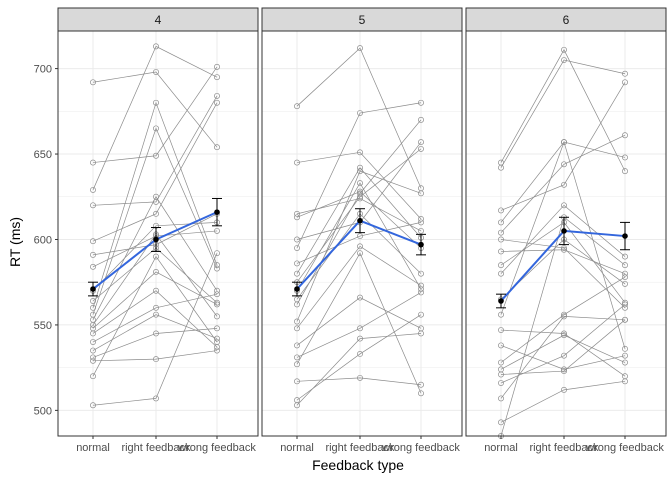  I want to click on y-tick-label: 650, so click(43, 155).